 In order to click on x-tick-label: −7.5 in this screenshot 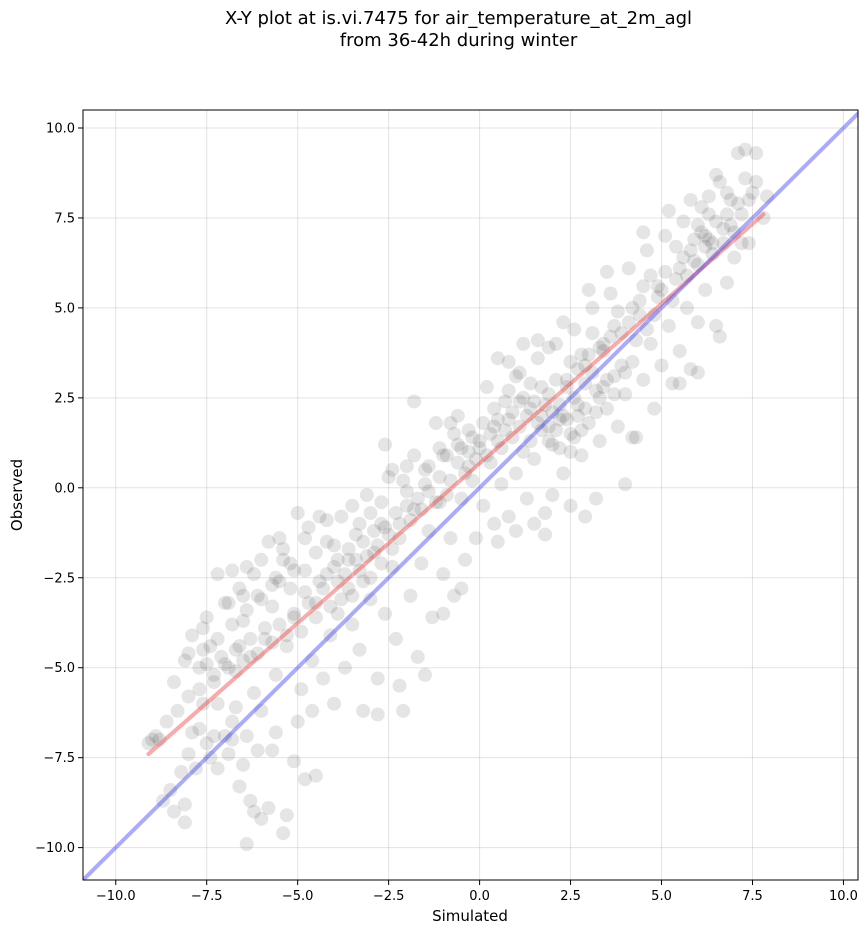, I will do `click(207, 896)`.